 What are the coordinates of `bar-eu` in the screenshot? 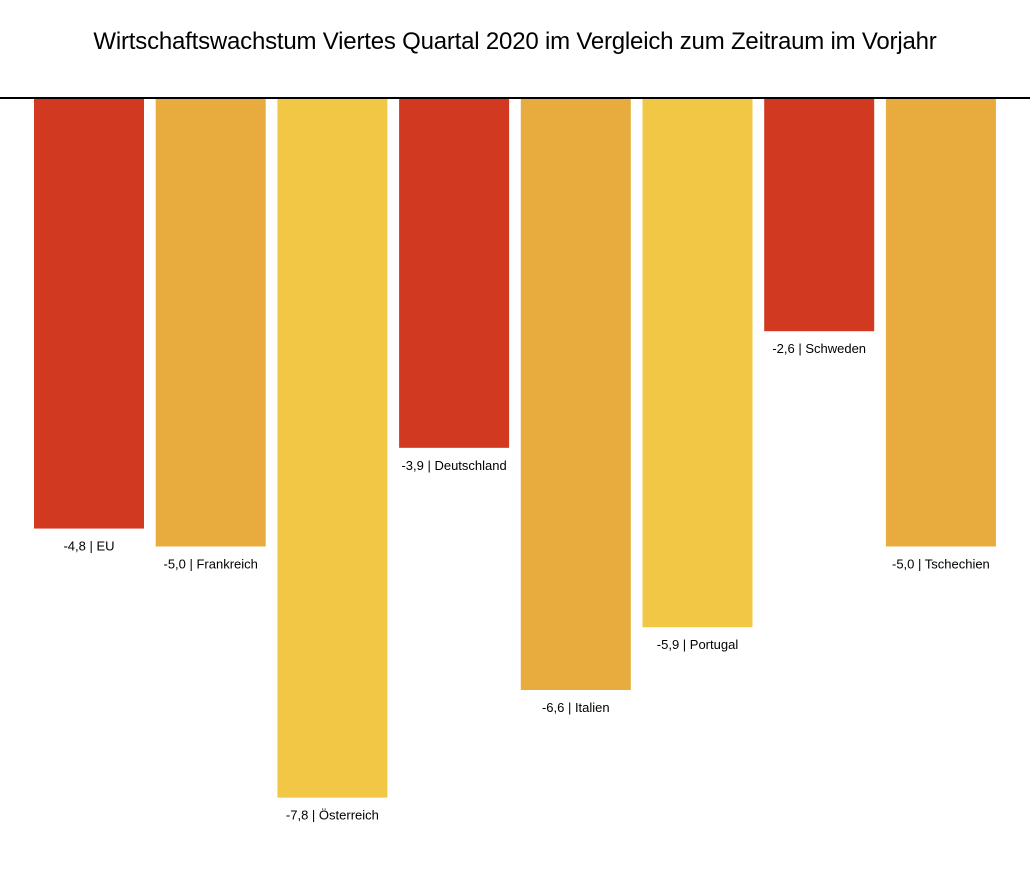 It's located at (89, 313).